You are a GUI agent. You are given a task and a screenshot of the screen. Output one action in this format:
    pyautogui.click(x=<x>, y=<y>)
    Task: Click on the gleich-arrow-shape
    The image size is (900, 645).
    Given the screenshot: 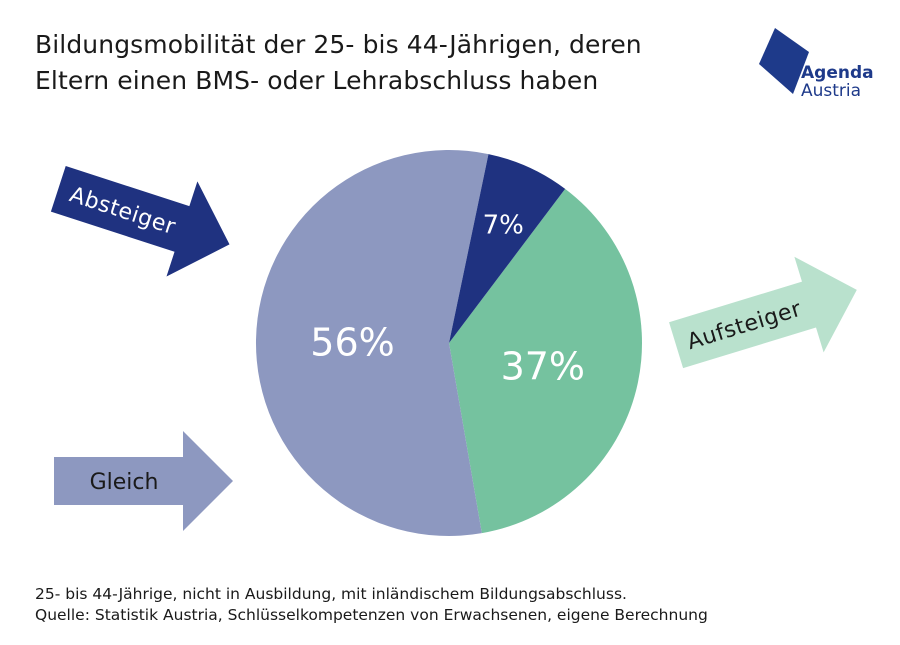 What is the action you would take?
    pyautogui.click(x=143, y=481)
    